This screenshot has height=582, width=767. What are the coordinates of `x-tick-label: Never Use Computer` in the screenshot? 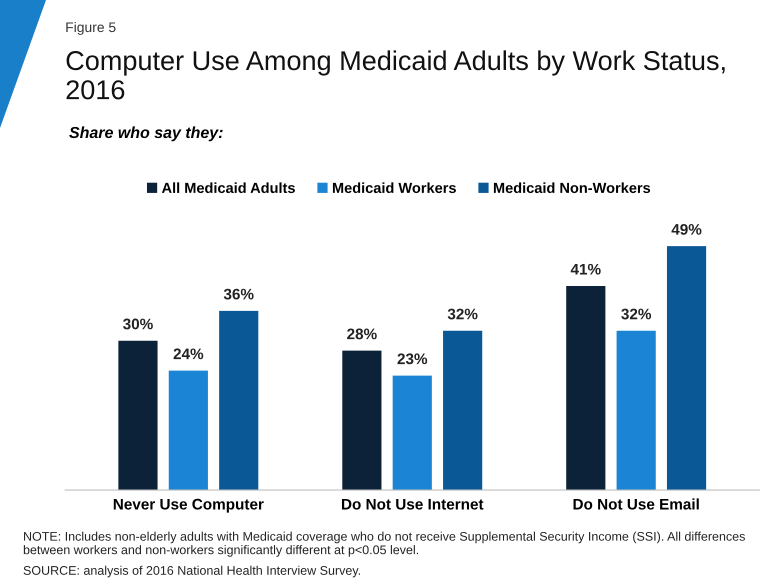 It's located at (189, 505).